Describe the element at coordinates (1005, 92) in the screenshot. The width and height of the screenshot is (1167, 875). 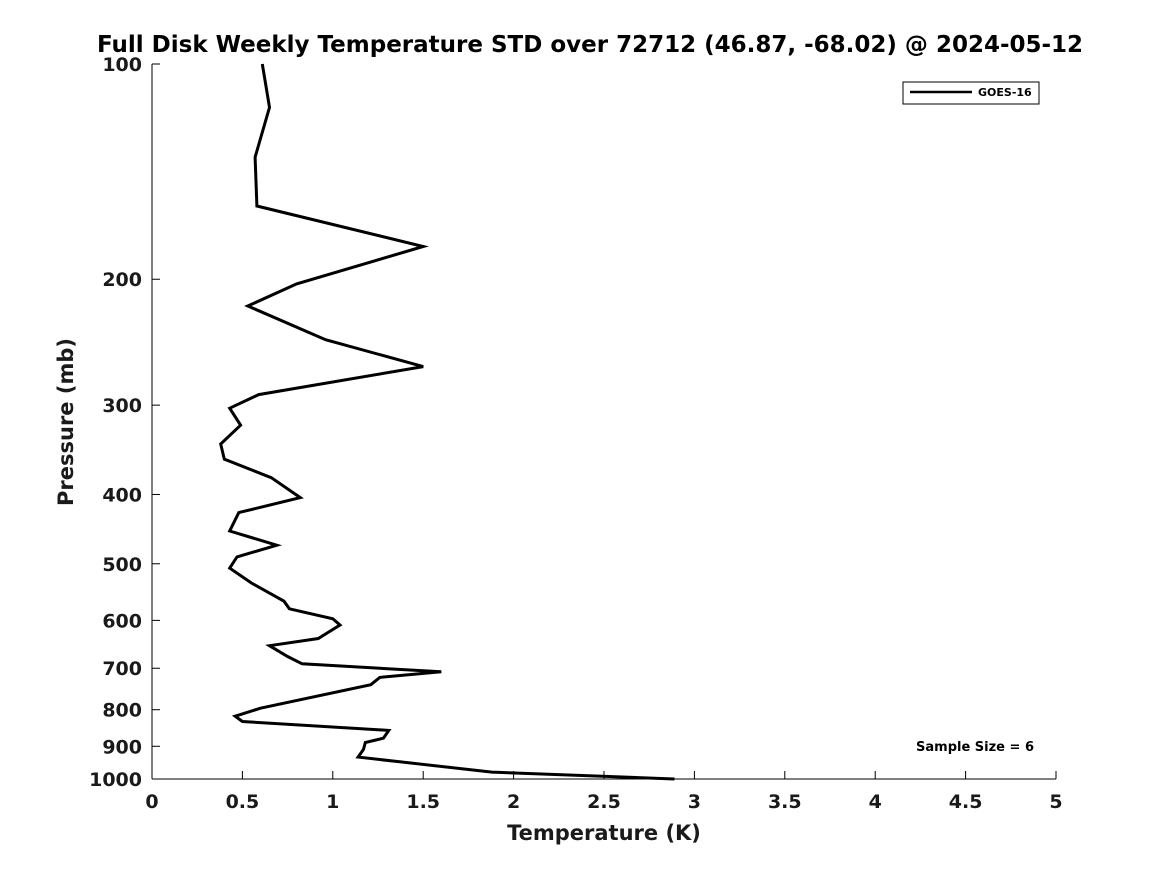
I see `legend-label-goes-16: GOES-16` at that location.